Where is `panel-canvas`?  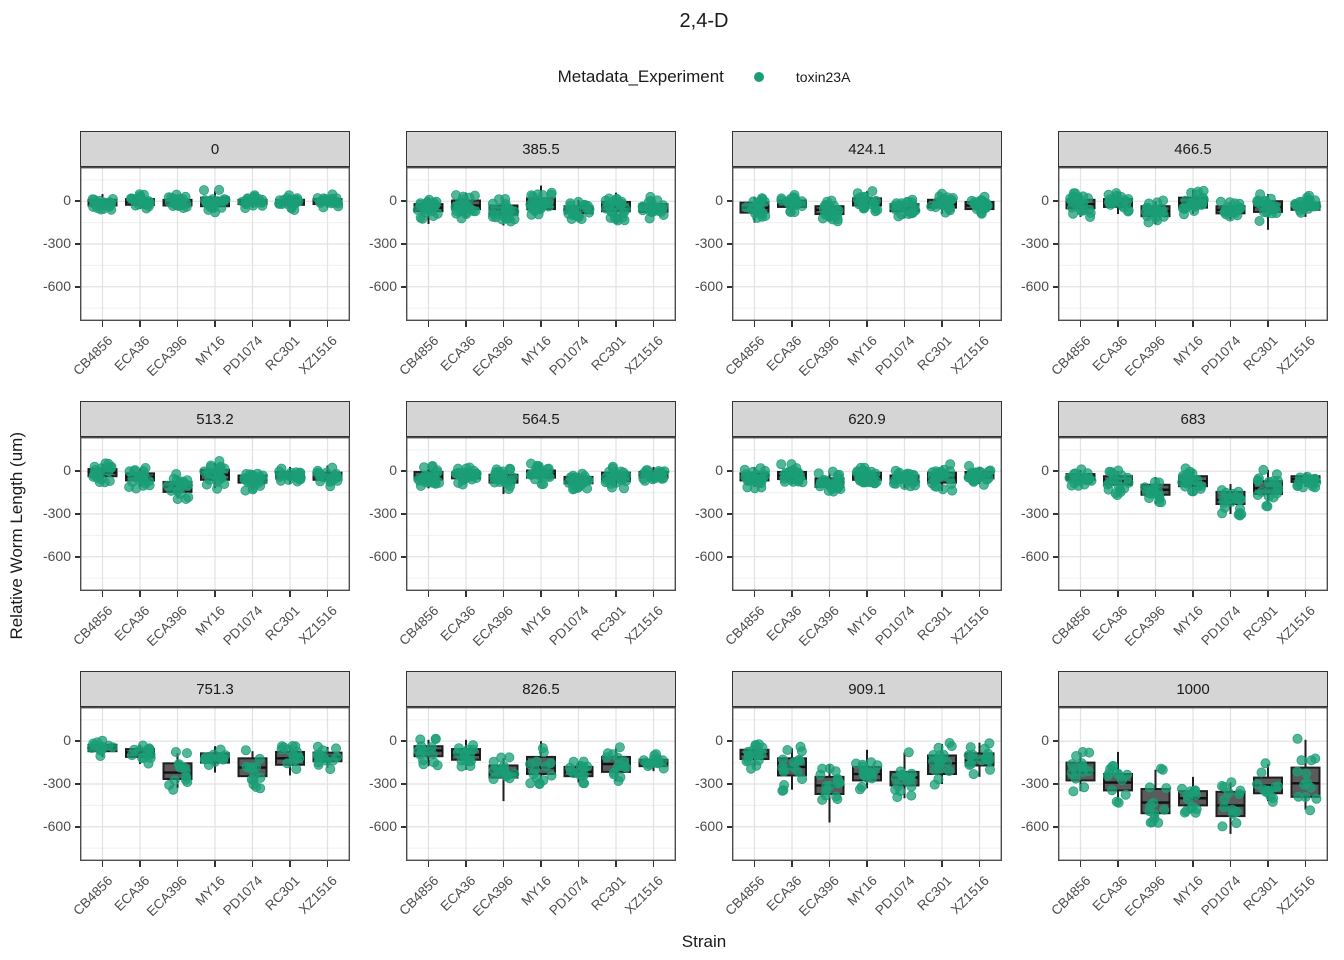 panel-canvas is located at coordinates (1193, 784).